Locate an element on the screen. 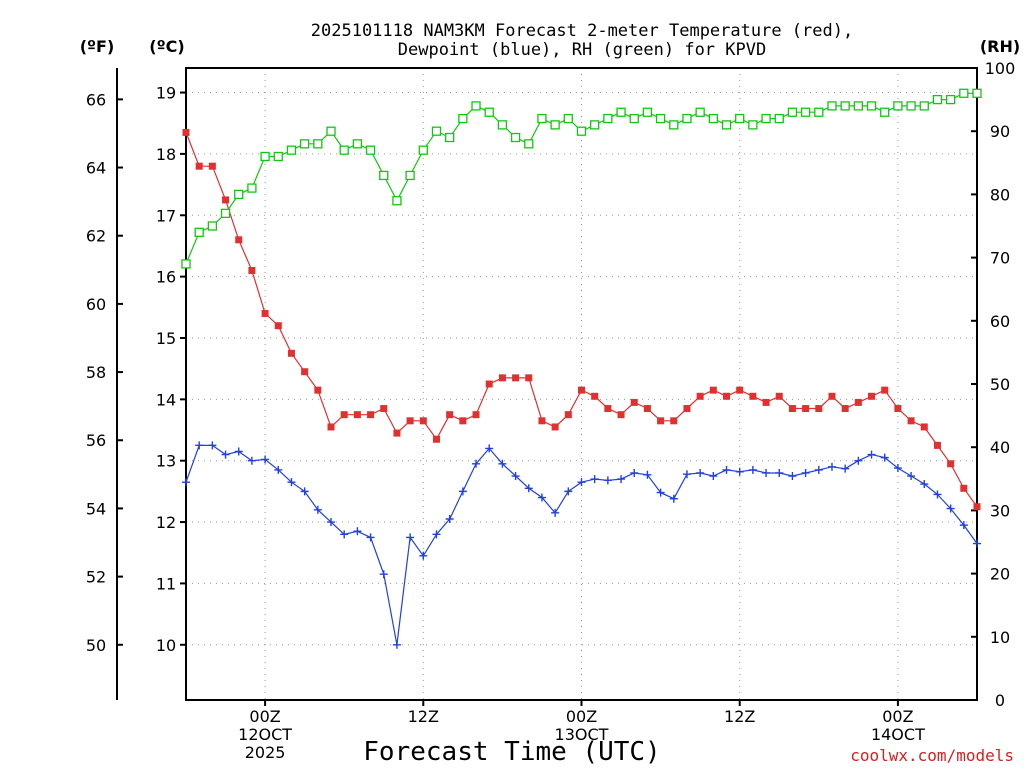 The height and width of the screenshot is (768, 1024). fahrenheit-tick-label: 54 is located at coordinates (96, 508).